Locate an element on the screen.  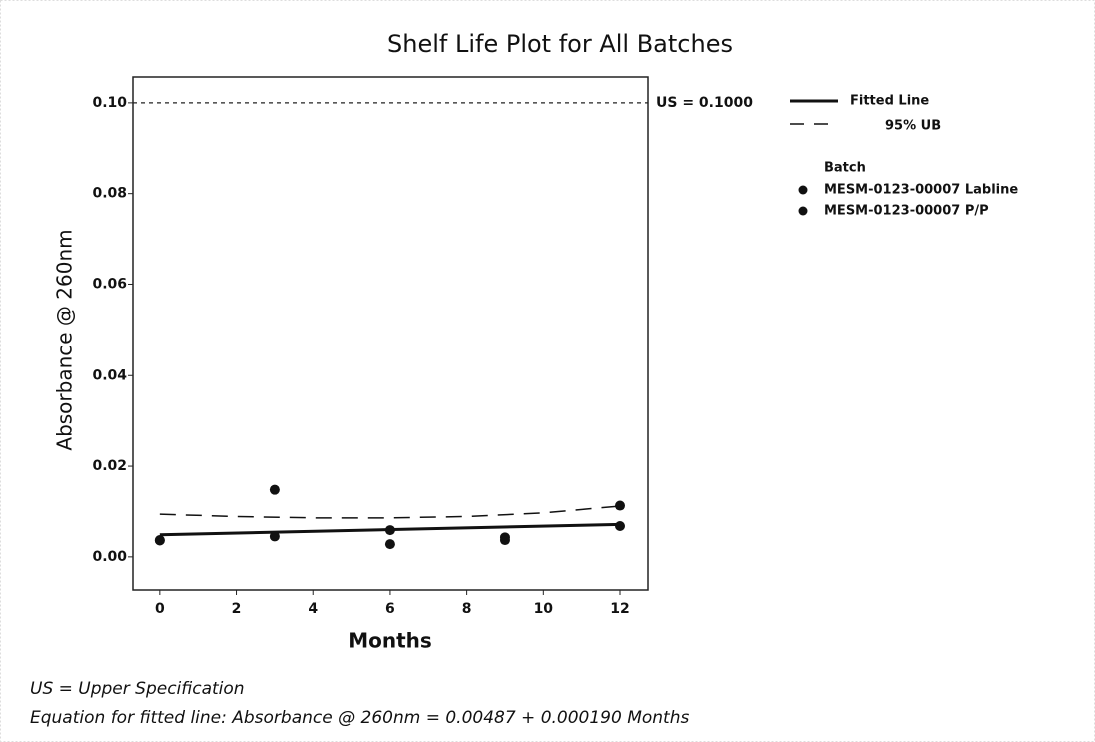
legend-label: MESM-0123-00007 P/P is located at coordinates (906, 211).